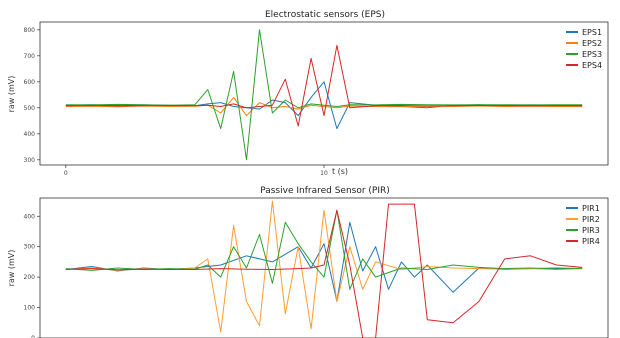 The height and width of the screenshot is (338, 620). Describe the element at coordinates (592, 54) in the screenshot. I see `eps-legend-label: EPS3` at that location.